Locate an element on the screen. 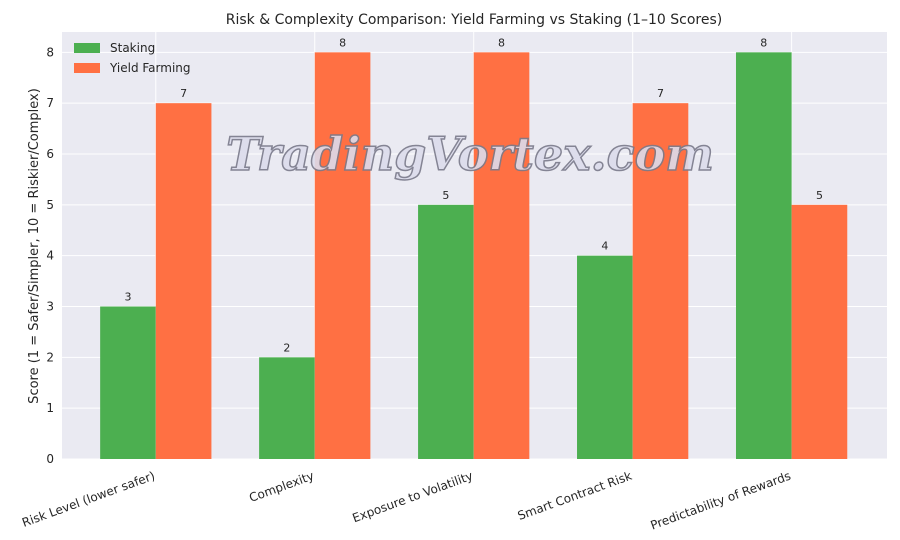 This screenshot has height=540, width=900. x-tick-label: Risk Level (lower safer) is located at coordinates (88, 499).